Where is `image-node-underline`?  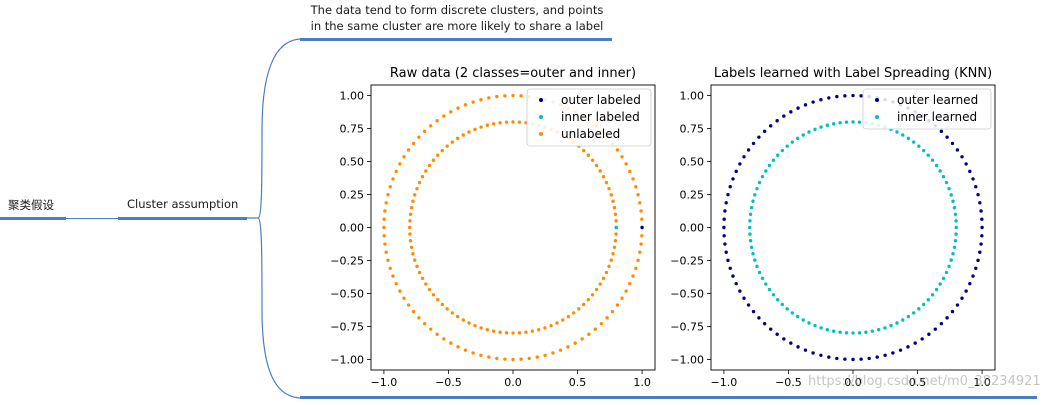
image-node-underline is located at coordinates (668, 397).